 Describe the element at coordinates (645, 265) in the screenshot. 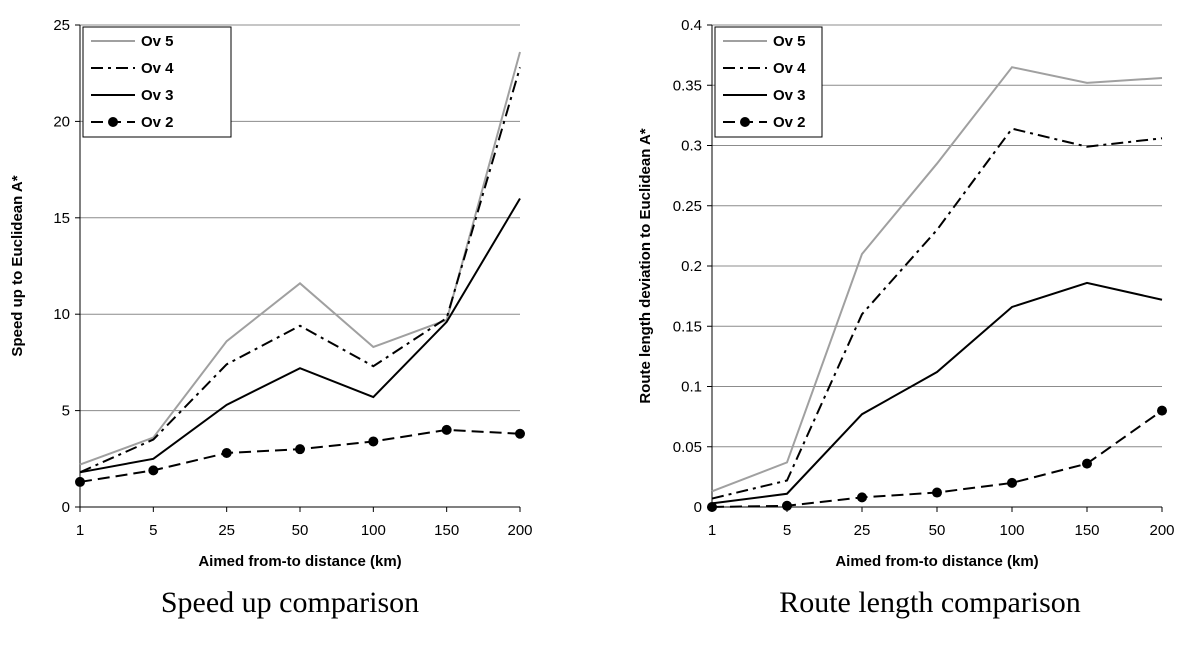

I see `y-axis-label: Route length deviation to Euclidean A*` at that location.